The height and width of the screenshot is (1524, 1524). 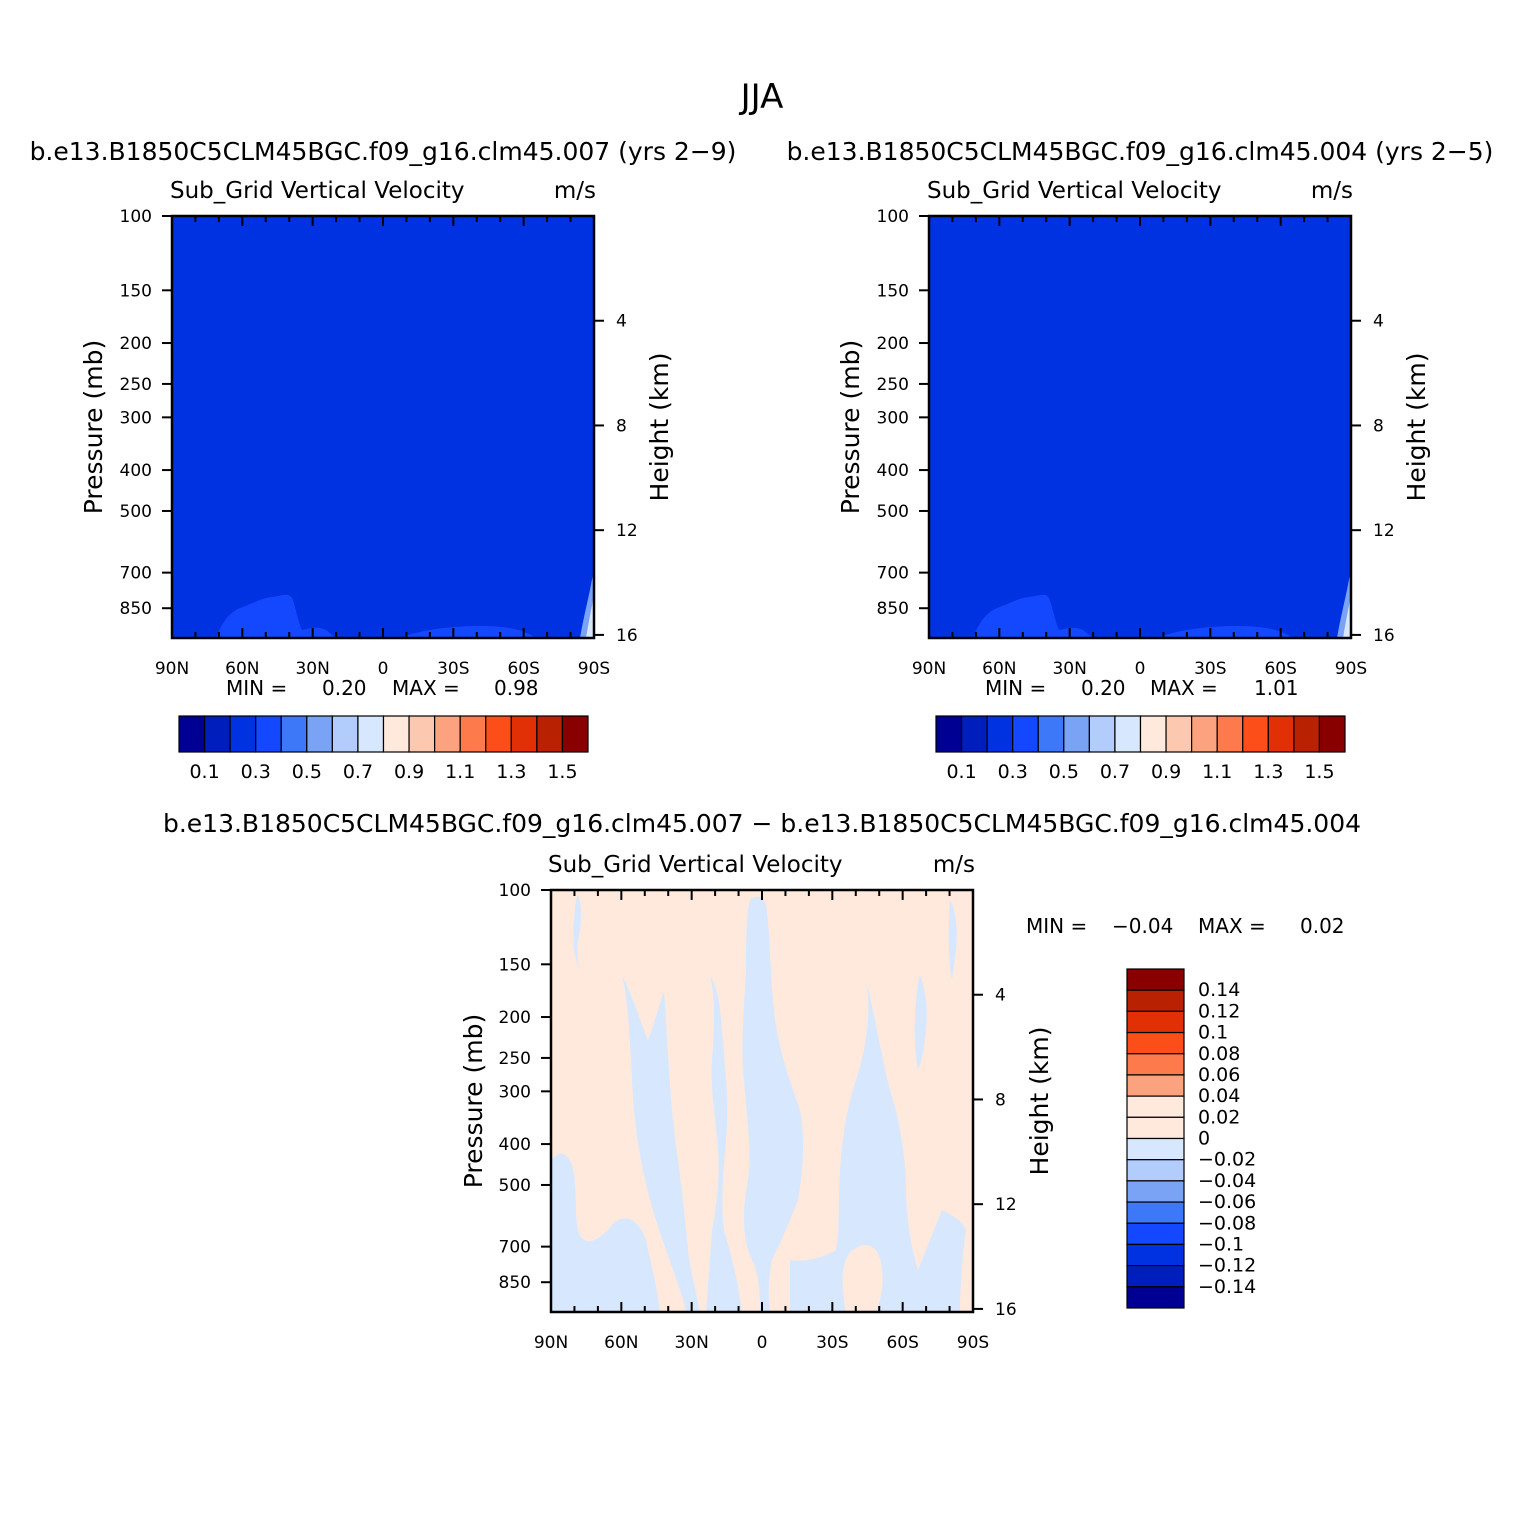 I want to click on panel-3-max-label: MAX =, so click(x=1232, y=926).